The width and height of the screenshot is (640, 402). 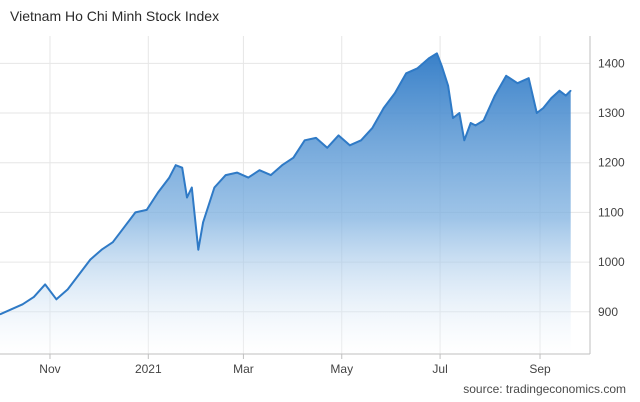 What do you see at coordinates (611, 212) in the screenshot?
I see `y-tick-label: 1100` at bounding box center [611, 212].